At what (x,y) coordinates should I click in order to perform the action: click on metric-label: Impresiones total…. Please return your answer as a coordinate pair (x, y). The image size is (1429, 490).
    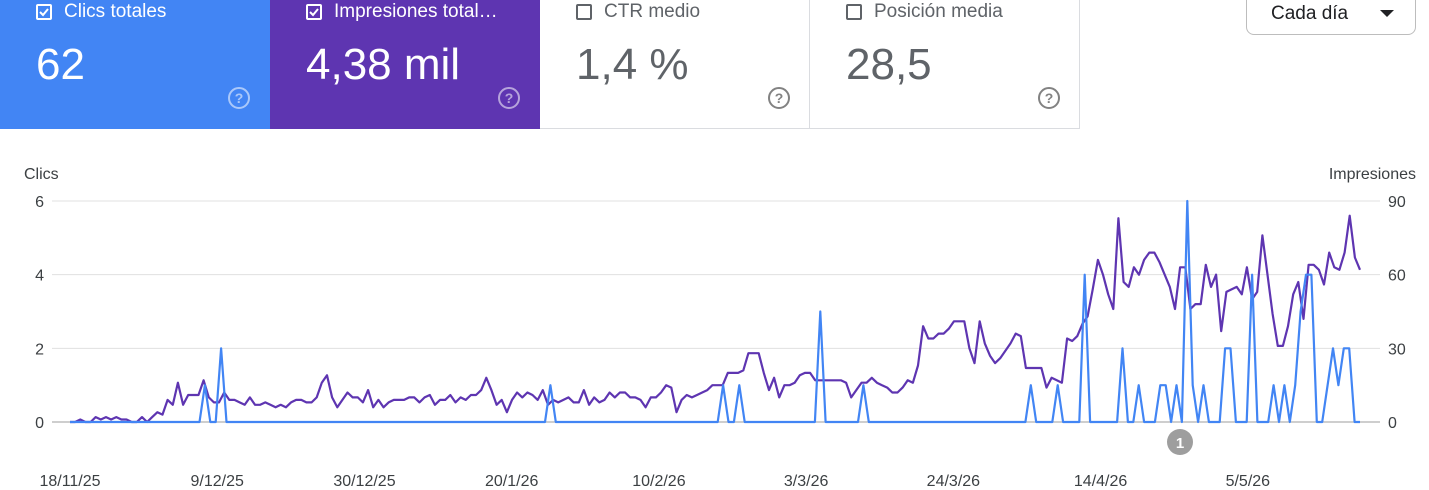
    Looking at the image, I should click on (416, 11).